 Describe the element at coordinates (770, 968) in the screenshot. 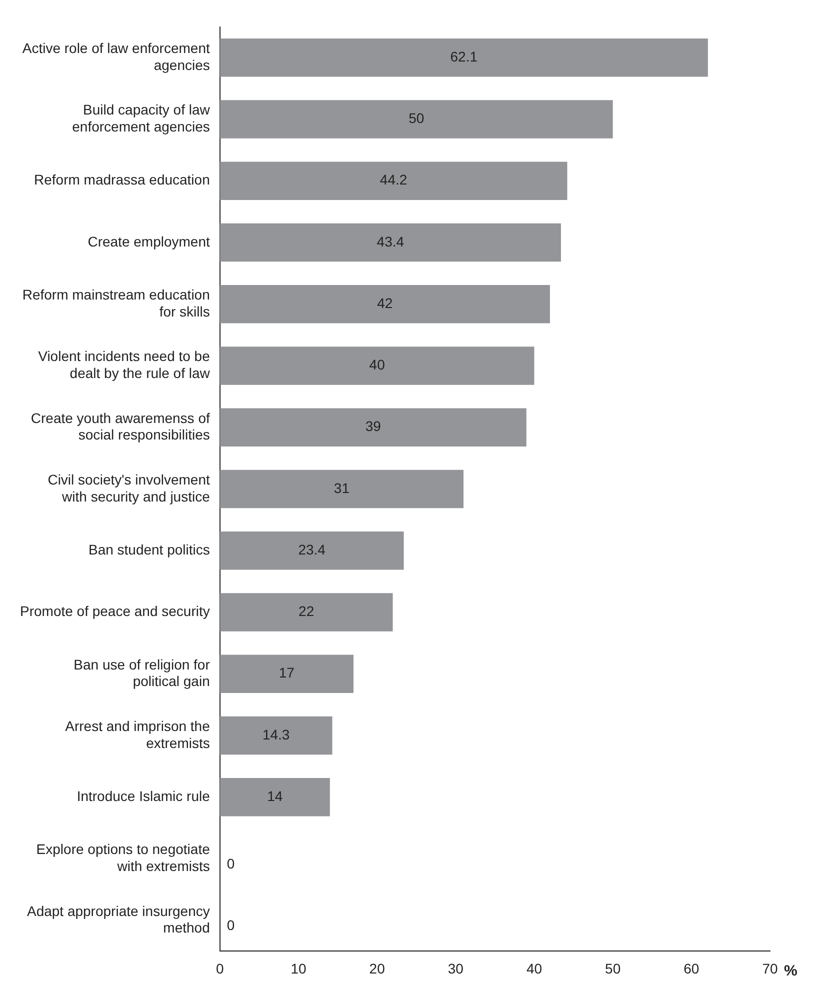

I see `x-tick-label: 70` at that location.